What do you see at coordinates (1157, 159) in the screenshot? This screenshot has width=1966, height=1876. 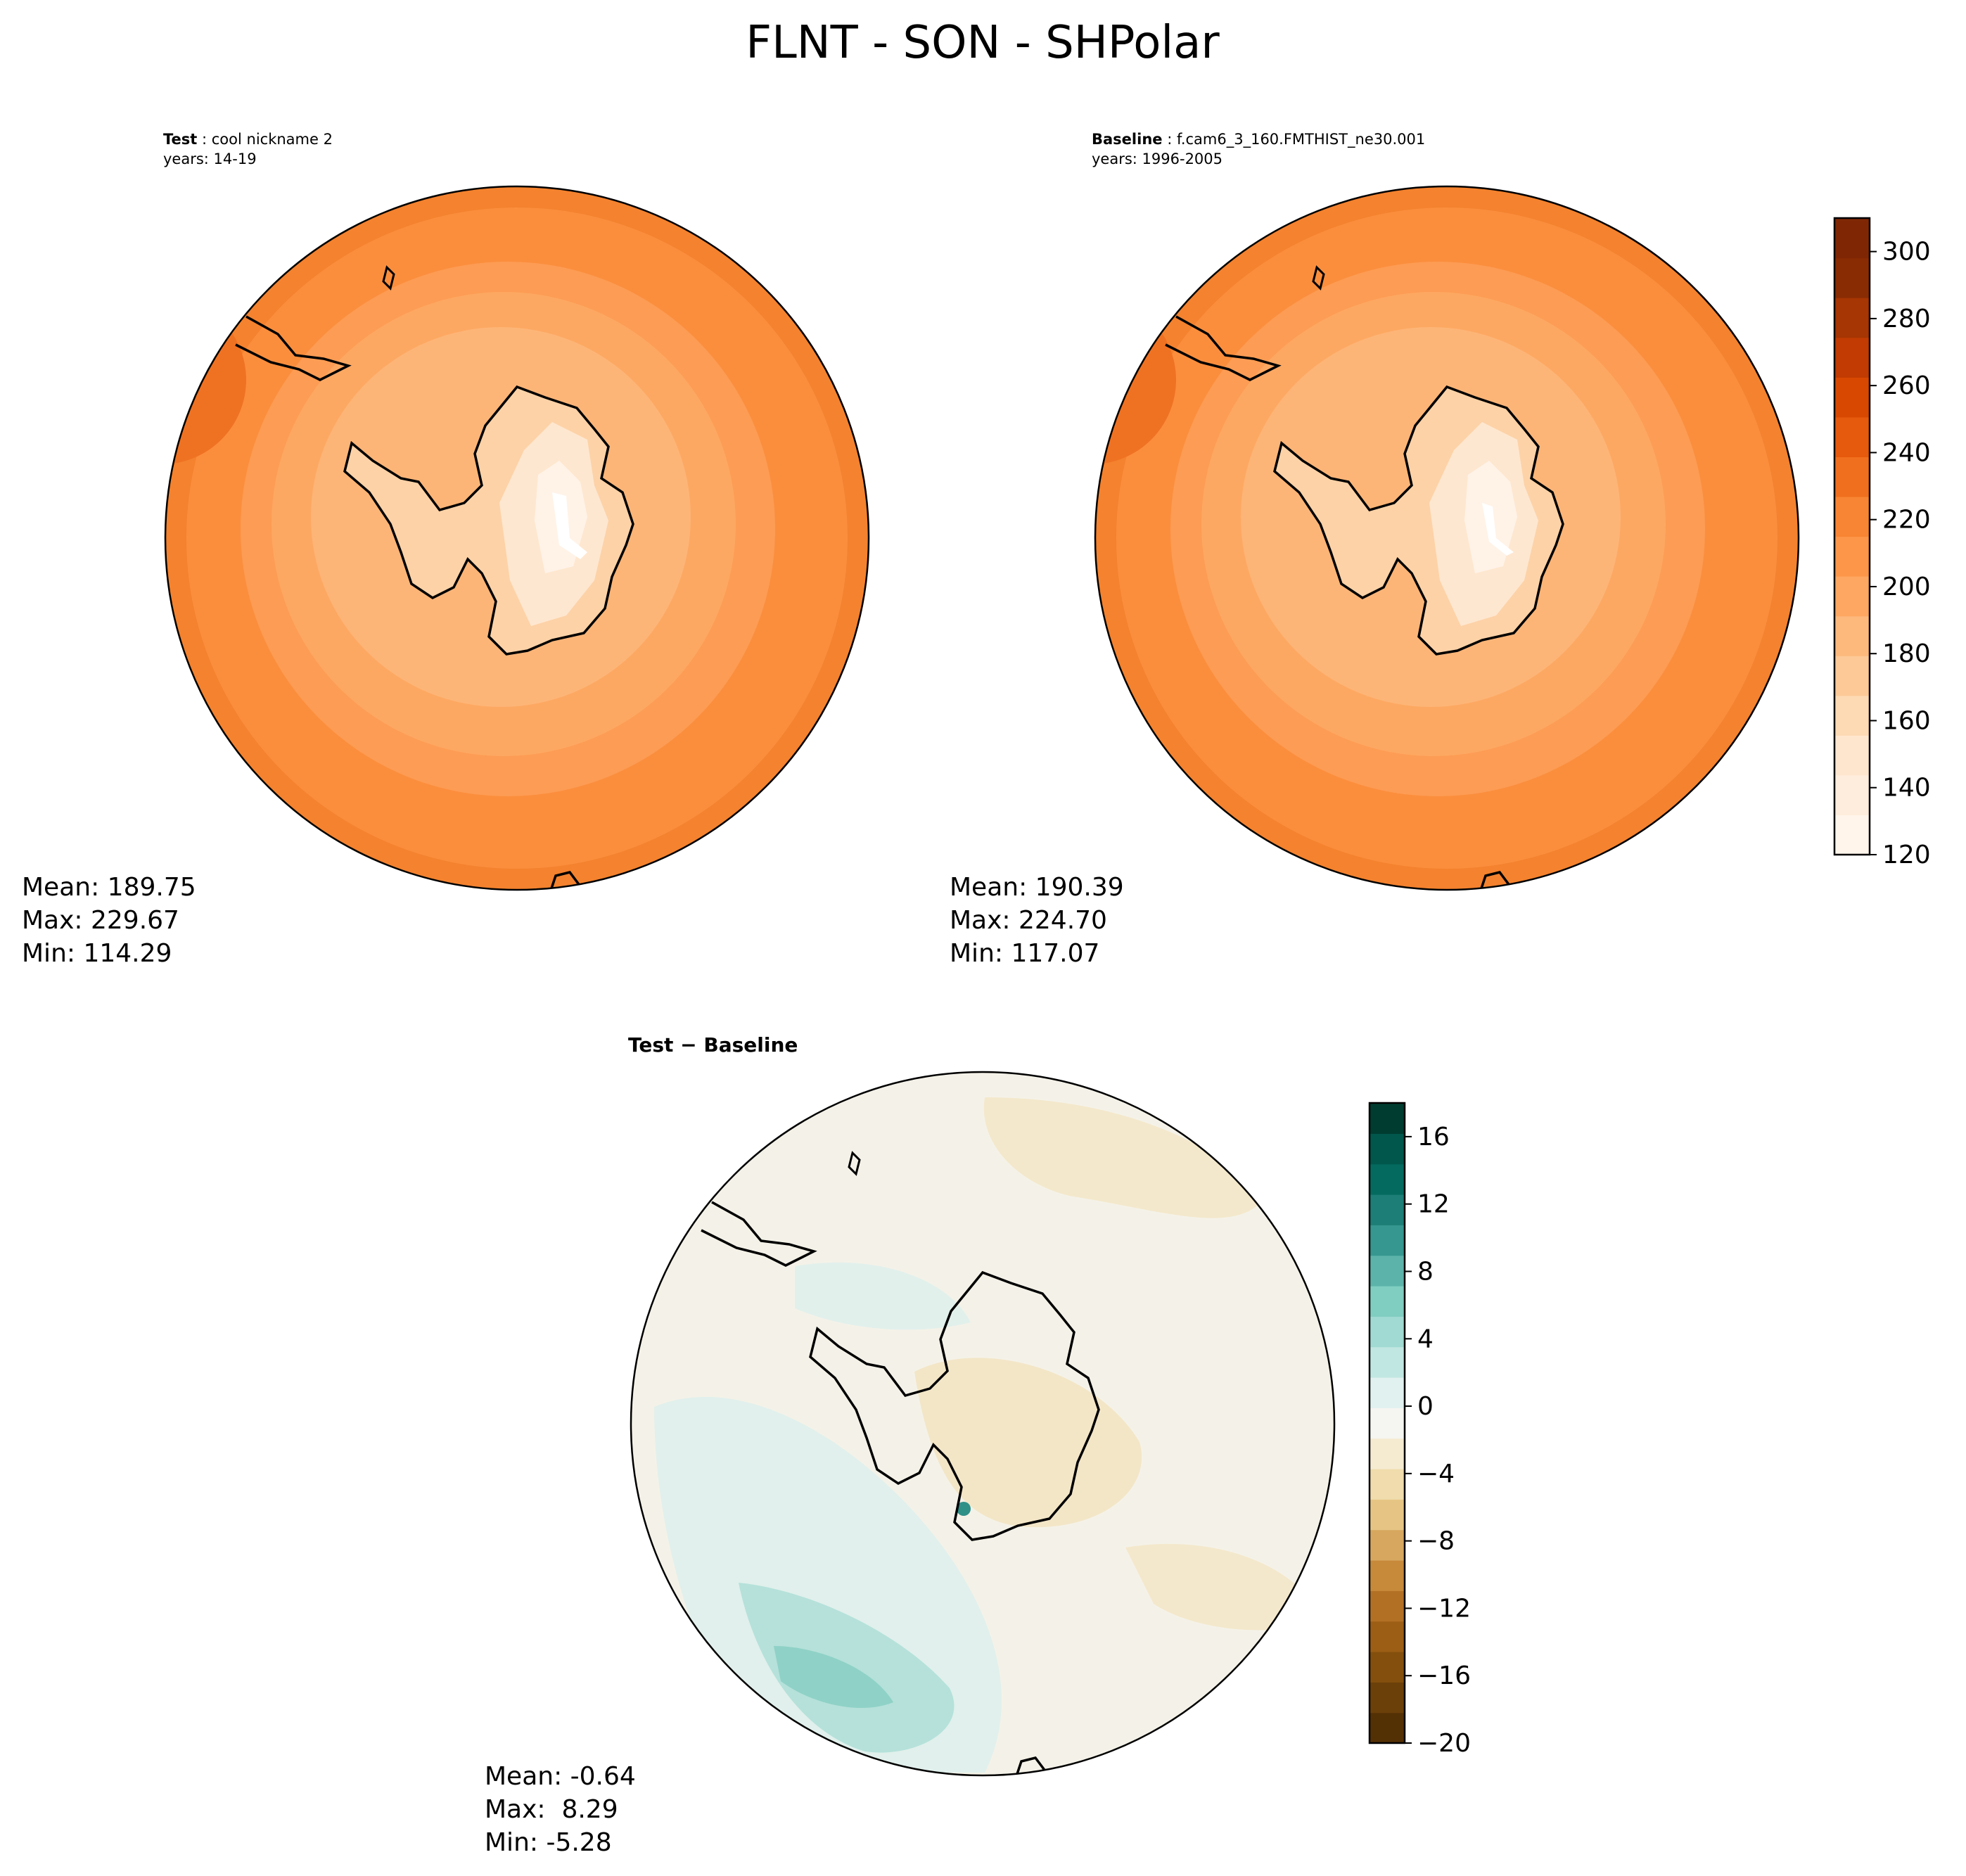 I see `baseline-years: years: 1996-2005` at bounding box center [1157, 159].